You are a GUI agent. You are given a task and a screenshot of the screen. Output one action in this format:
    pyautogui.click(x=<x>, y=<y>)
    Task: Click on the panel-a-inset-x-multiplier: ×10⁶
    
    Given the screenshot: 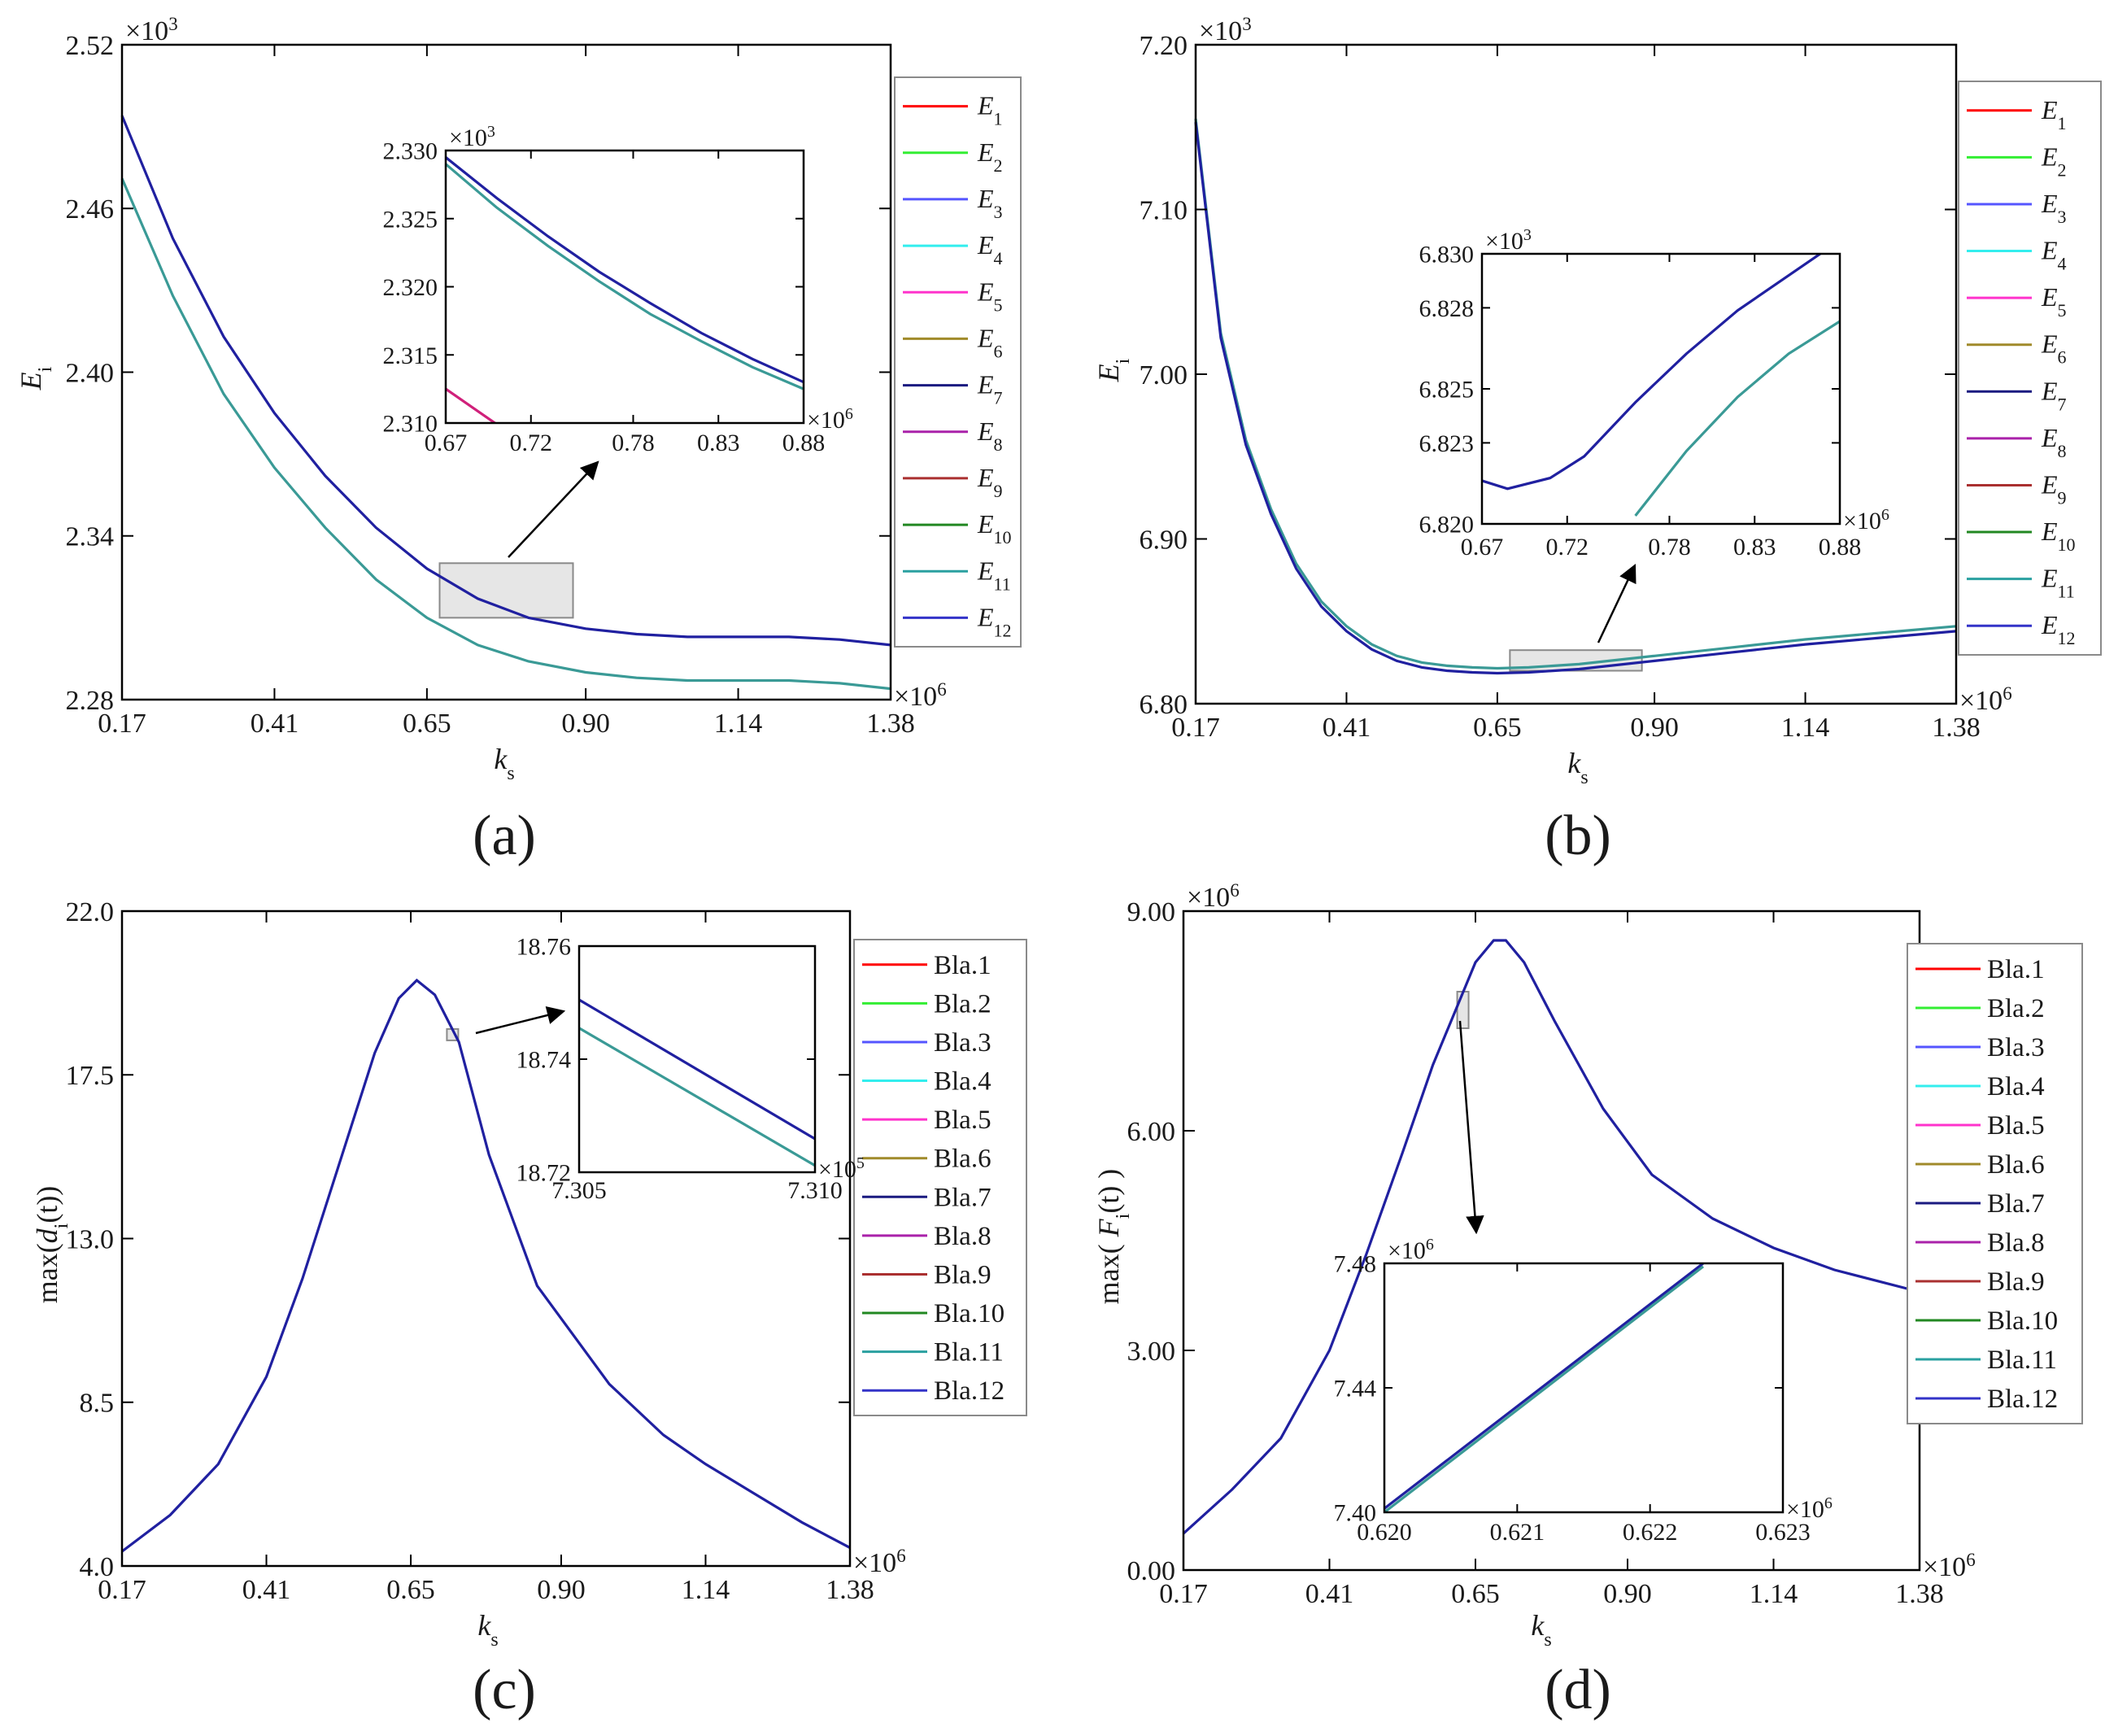 What is the action you would take?
    pyautogui.click(x=830, y=419)
    